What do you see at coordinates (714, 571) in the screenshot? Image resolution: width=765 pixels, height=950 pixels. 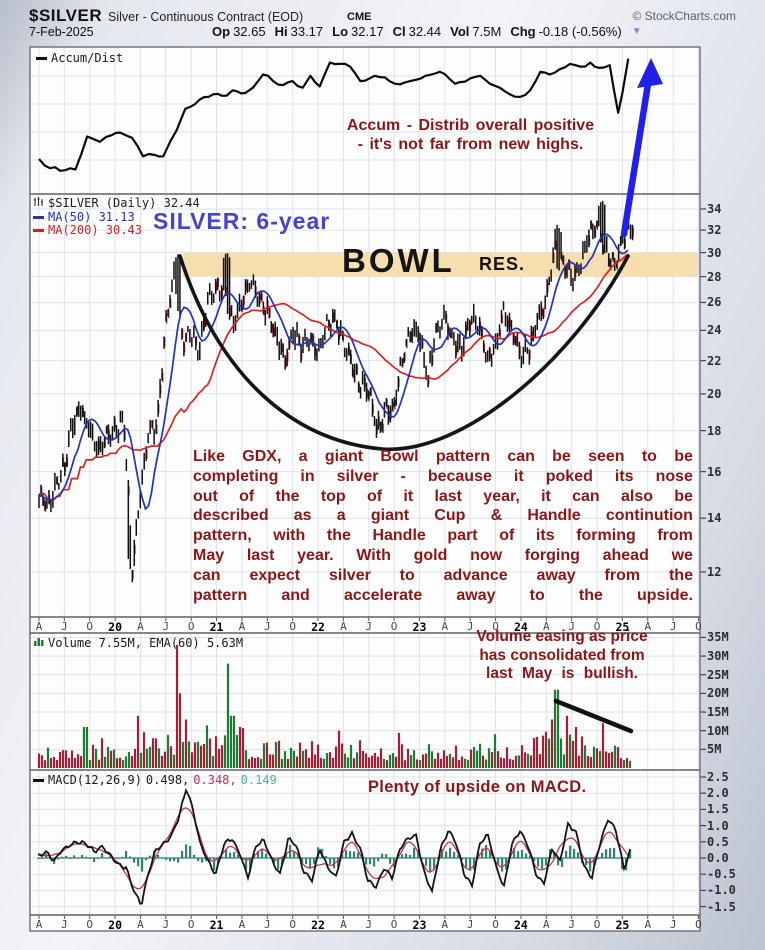 I see `axis-tick-label: 12` at bounding box center [714, 571].